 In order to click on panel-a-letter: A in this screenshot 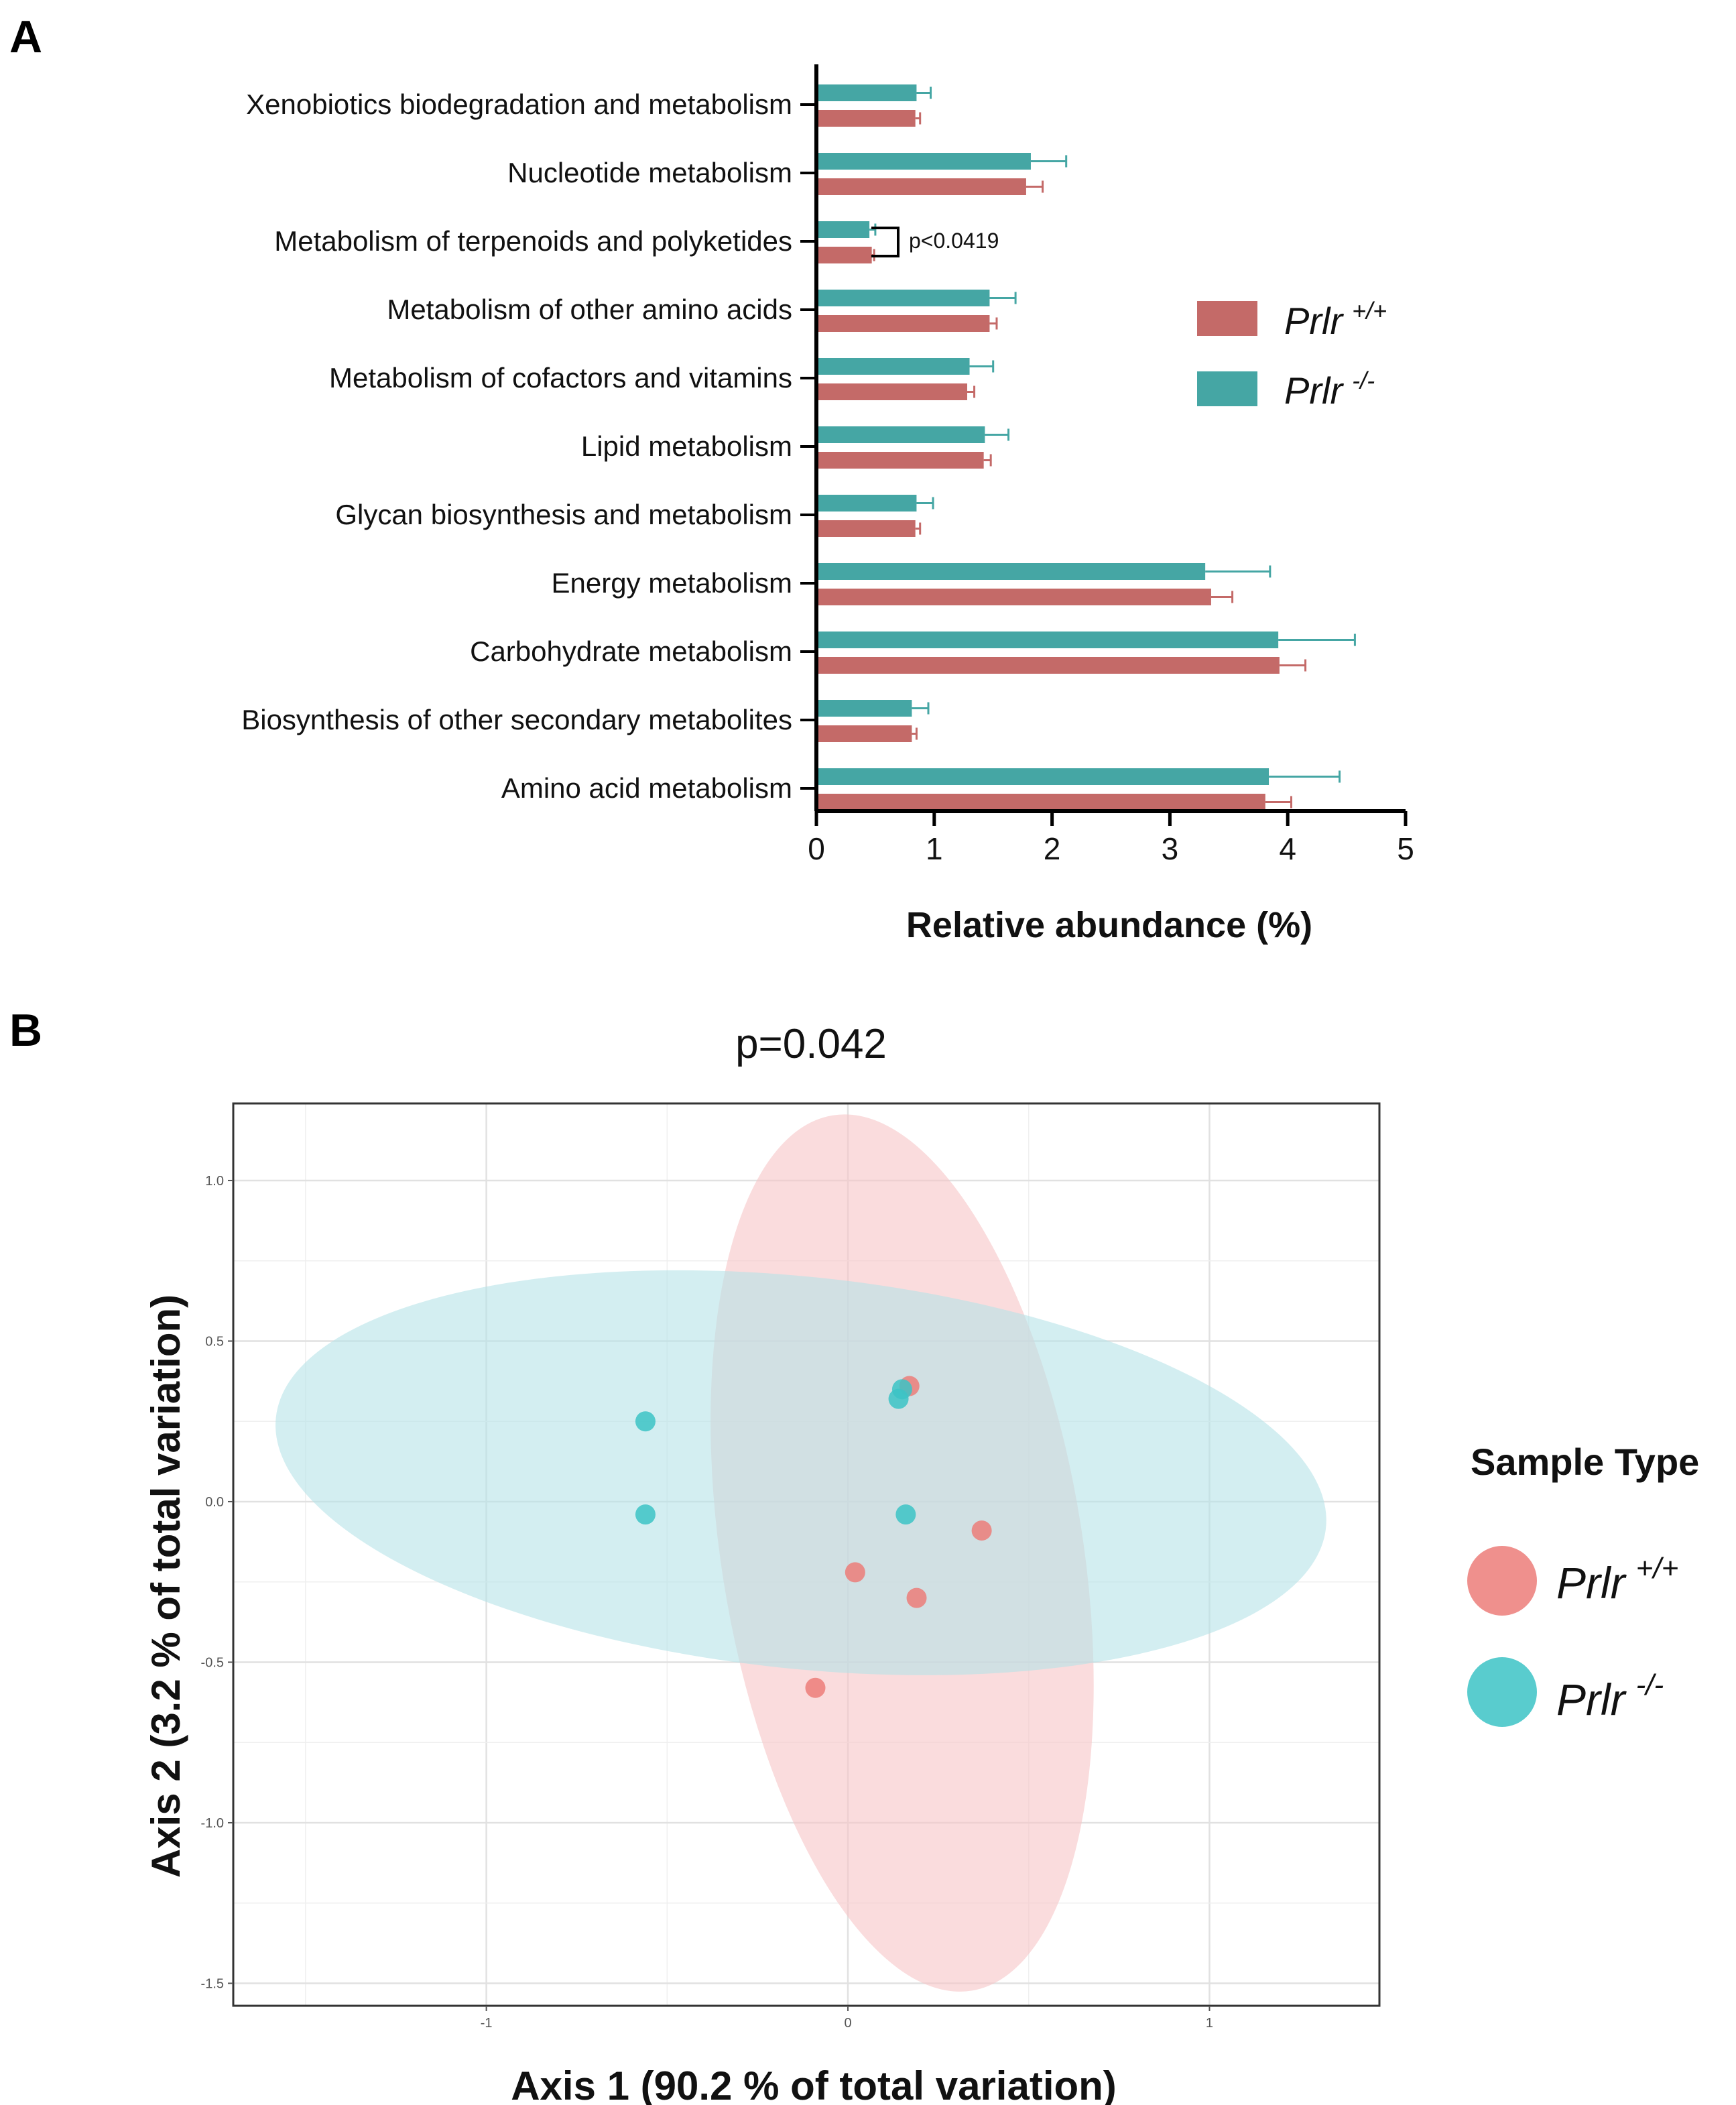, I will do `click(26, 37)`.